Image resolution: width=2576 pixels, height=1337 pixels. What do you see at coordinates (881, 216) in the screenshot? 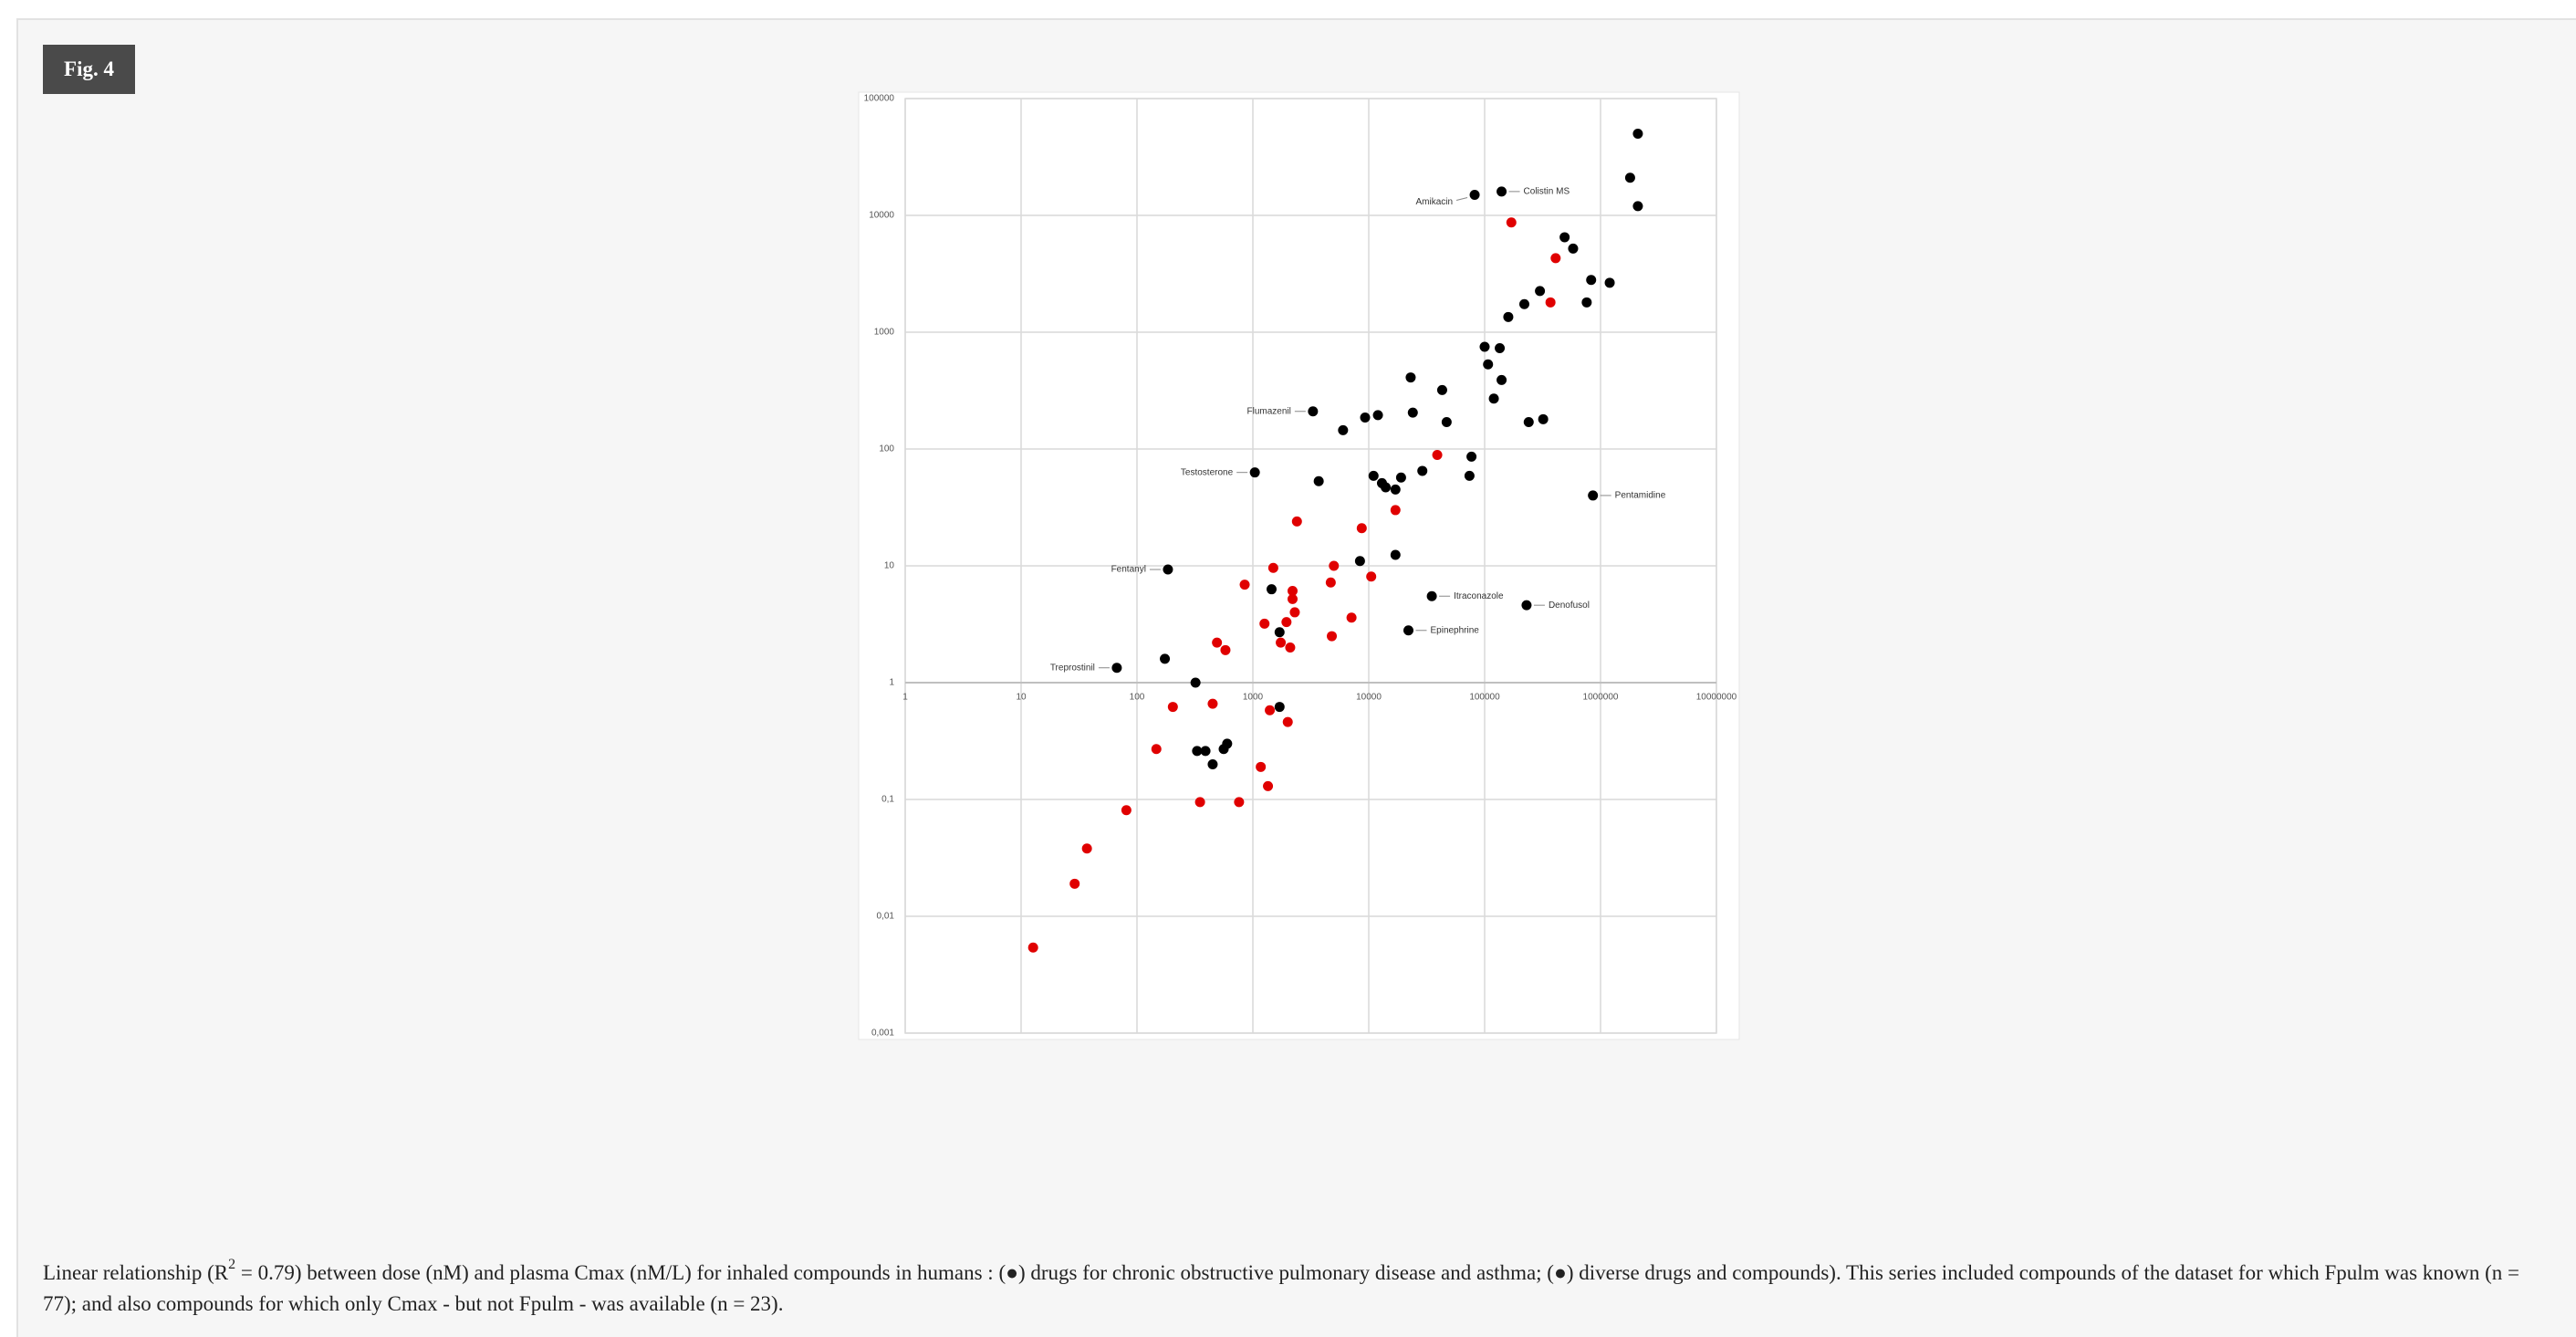
I see `y-tick-label: 10000` at bounding box center [881, 216].